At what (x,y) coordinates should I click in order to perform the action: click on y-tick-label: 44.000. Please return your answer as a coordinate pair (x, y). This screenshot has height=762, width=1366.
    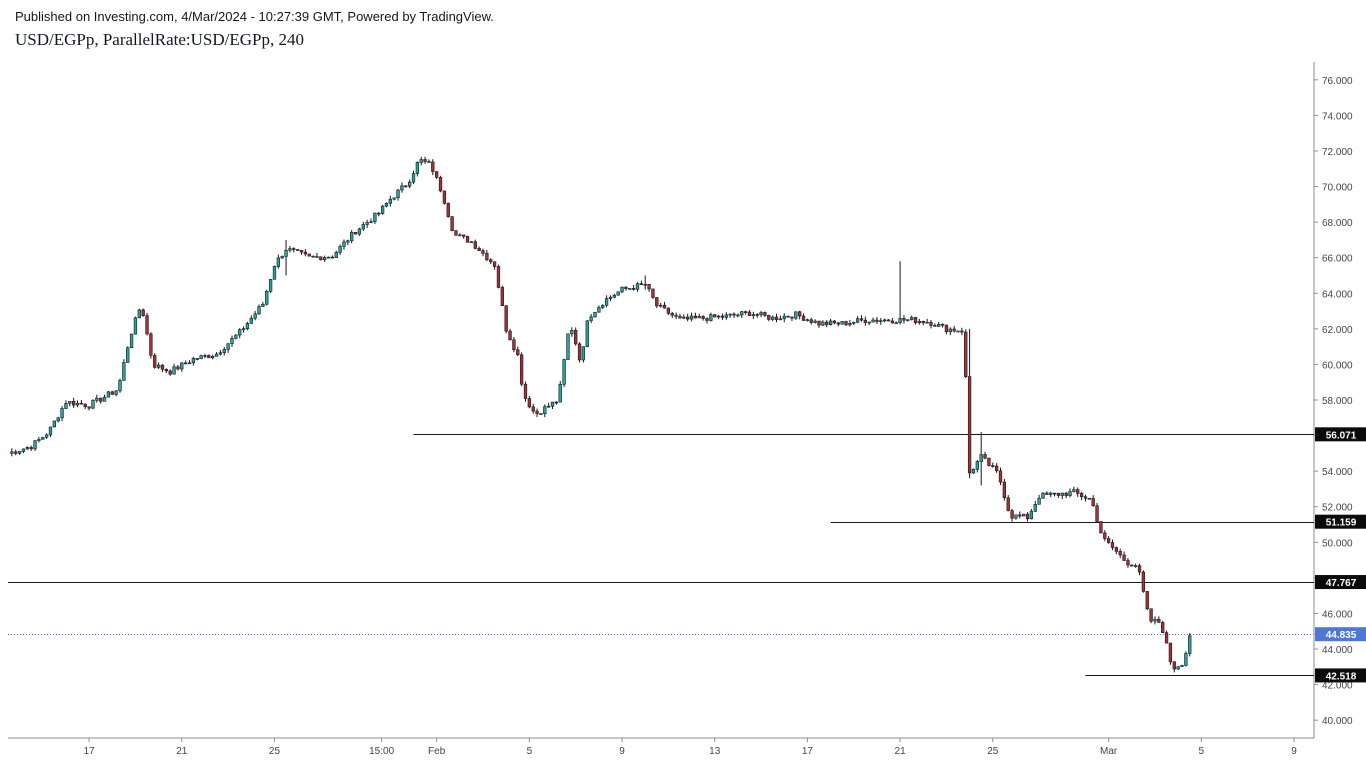
    Looking at the image, I should click on (1337, 650).